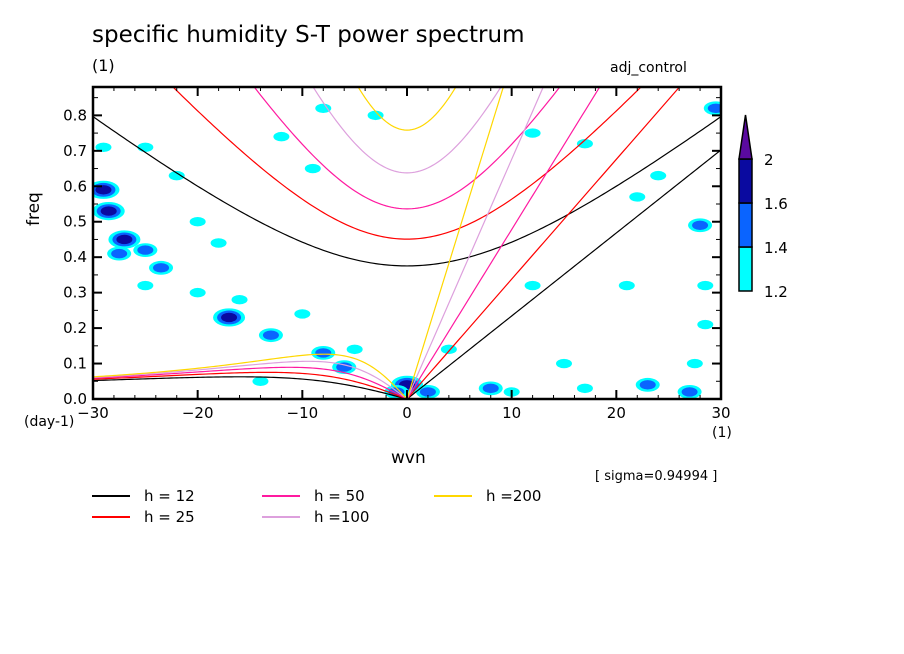 The width and height of the screenshot is (904, 654). I want to click on legend-item: h = 12, so click(143, 496).